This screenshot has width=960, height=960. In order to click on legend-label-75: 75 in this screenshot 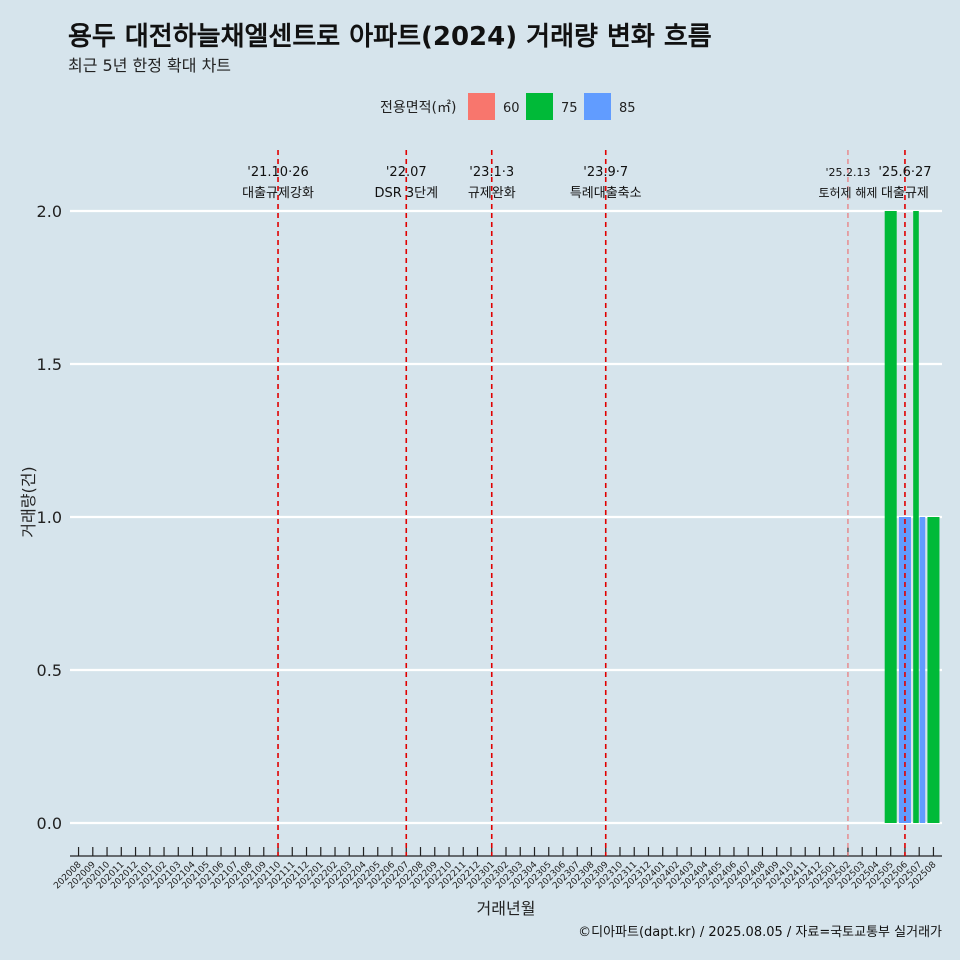, I will do `click(569, 108)`.